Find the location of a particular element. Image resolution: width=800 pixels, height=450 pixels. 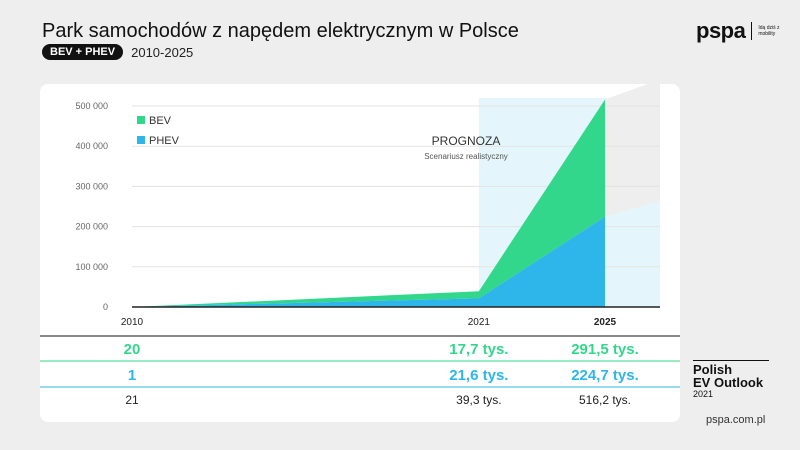

table-cell-total: 516,2 tys. is located at coordinates (605, 400).